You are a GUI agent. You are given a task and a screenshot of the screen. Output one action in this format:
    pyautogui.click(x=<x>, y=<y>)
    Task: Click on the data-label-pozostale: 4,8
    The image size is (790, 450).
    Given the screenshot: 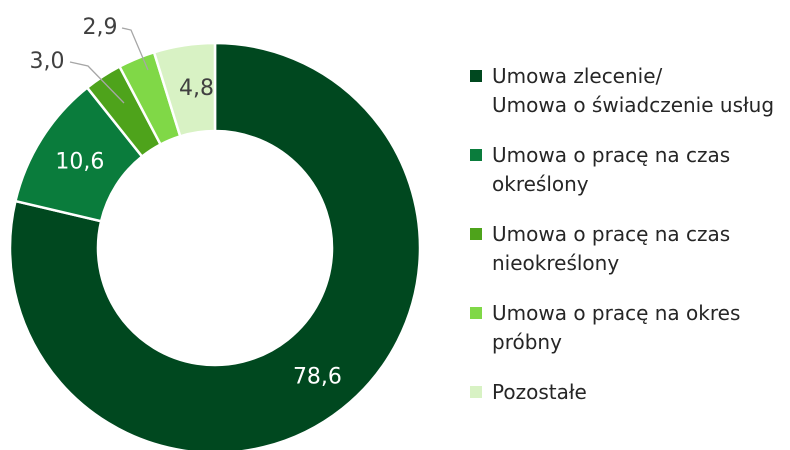 What is the action you would take?
    pyautogui.click(x=196, y=88)
    